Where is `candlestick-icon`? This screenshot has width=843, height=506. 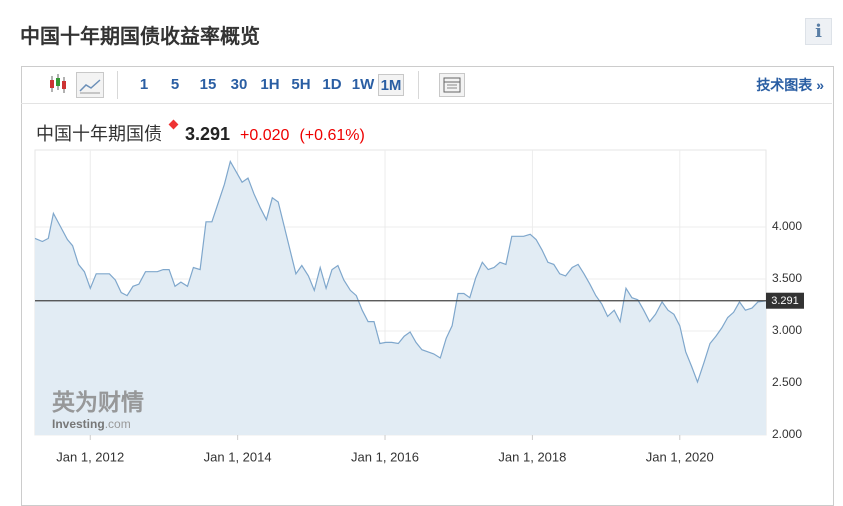
candlestick-icon is located at coordinates (58, 85).